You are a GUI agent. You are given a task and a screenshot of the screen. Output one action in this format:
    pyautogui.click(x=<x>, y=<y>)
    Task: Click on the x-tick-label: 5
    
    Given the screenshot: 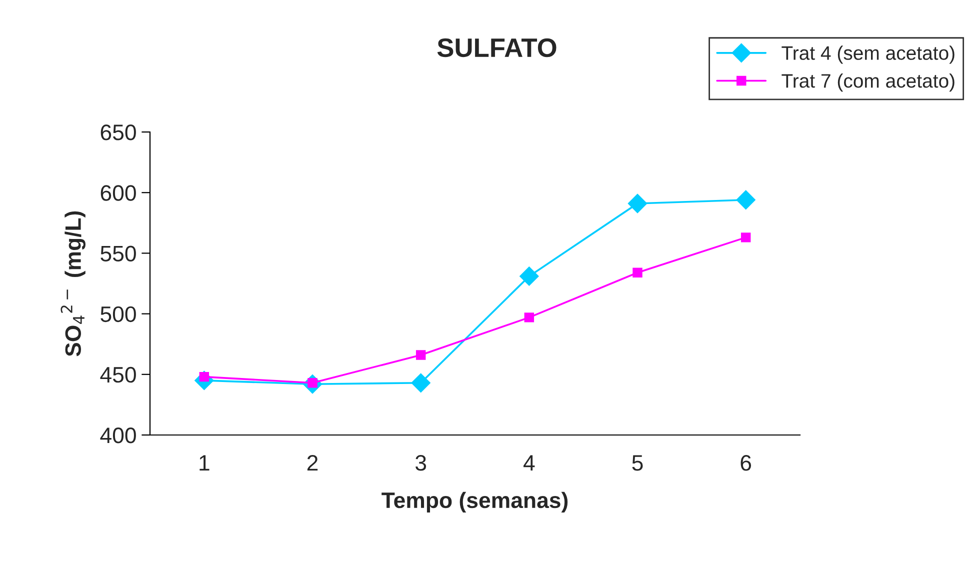 What is the action you would take?
    pyautogui.click(x=637, y=463)
    